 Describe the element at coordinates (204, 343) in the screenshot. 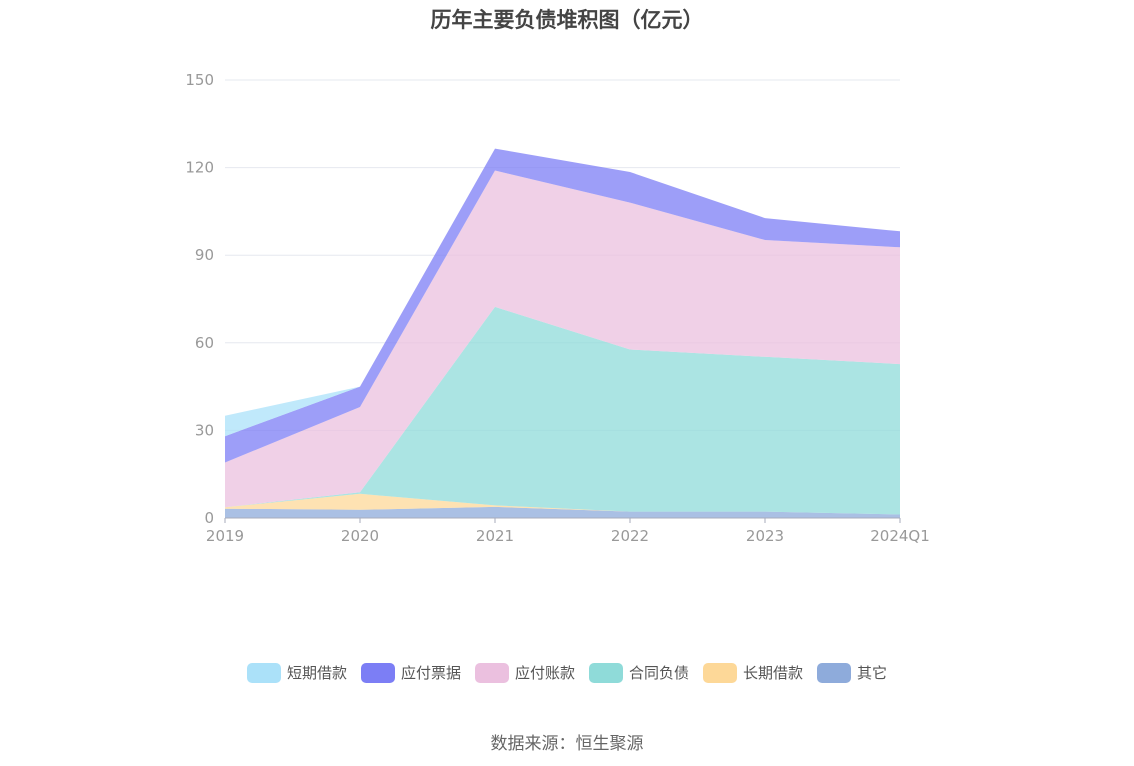

I see `y-tick-label: 60` at that location.